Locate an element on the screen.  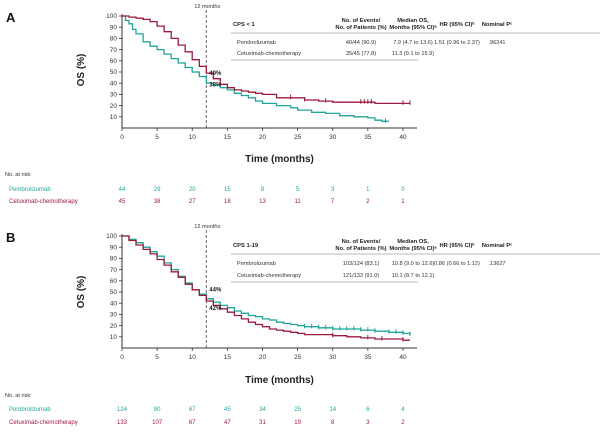
panel-a-x-tick-label: 20 is located at coordinates (263, 137).